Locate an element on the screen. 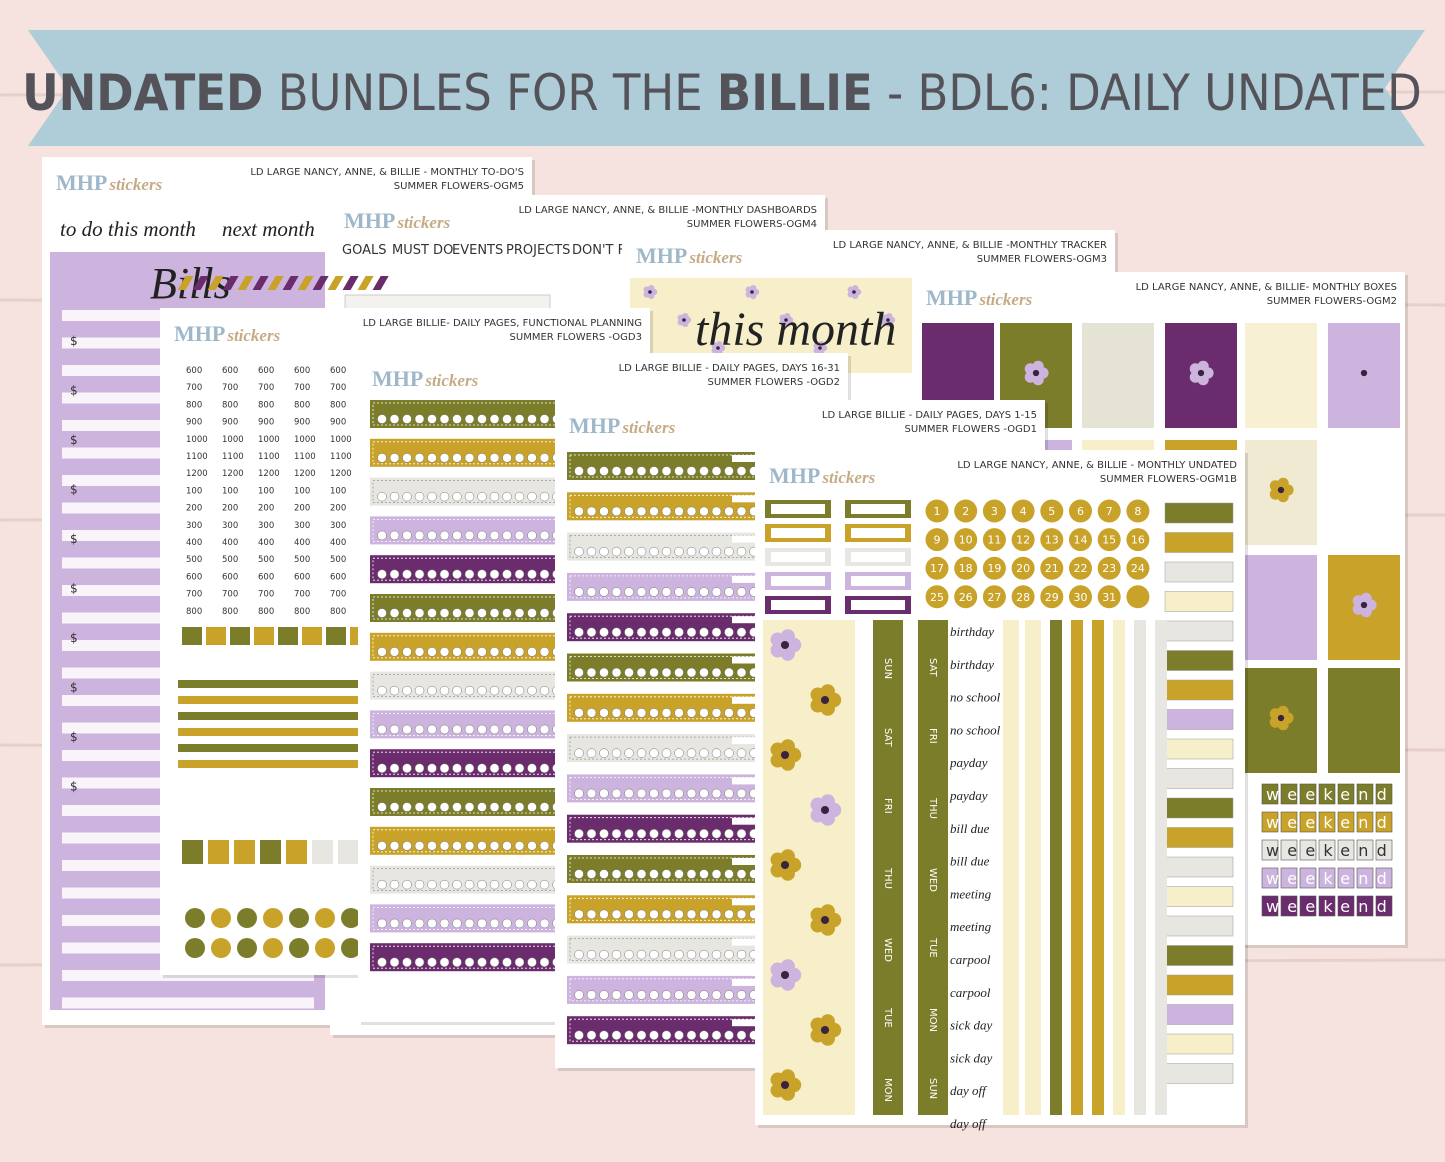 This screenshot has width=1445, height=1162. label-word: sick day is located at coordinates (971, 1025).